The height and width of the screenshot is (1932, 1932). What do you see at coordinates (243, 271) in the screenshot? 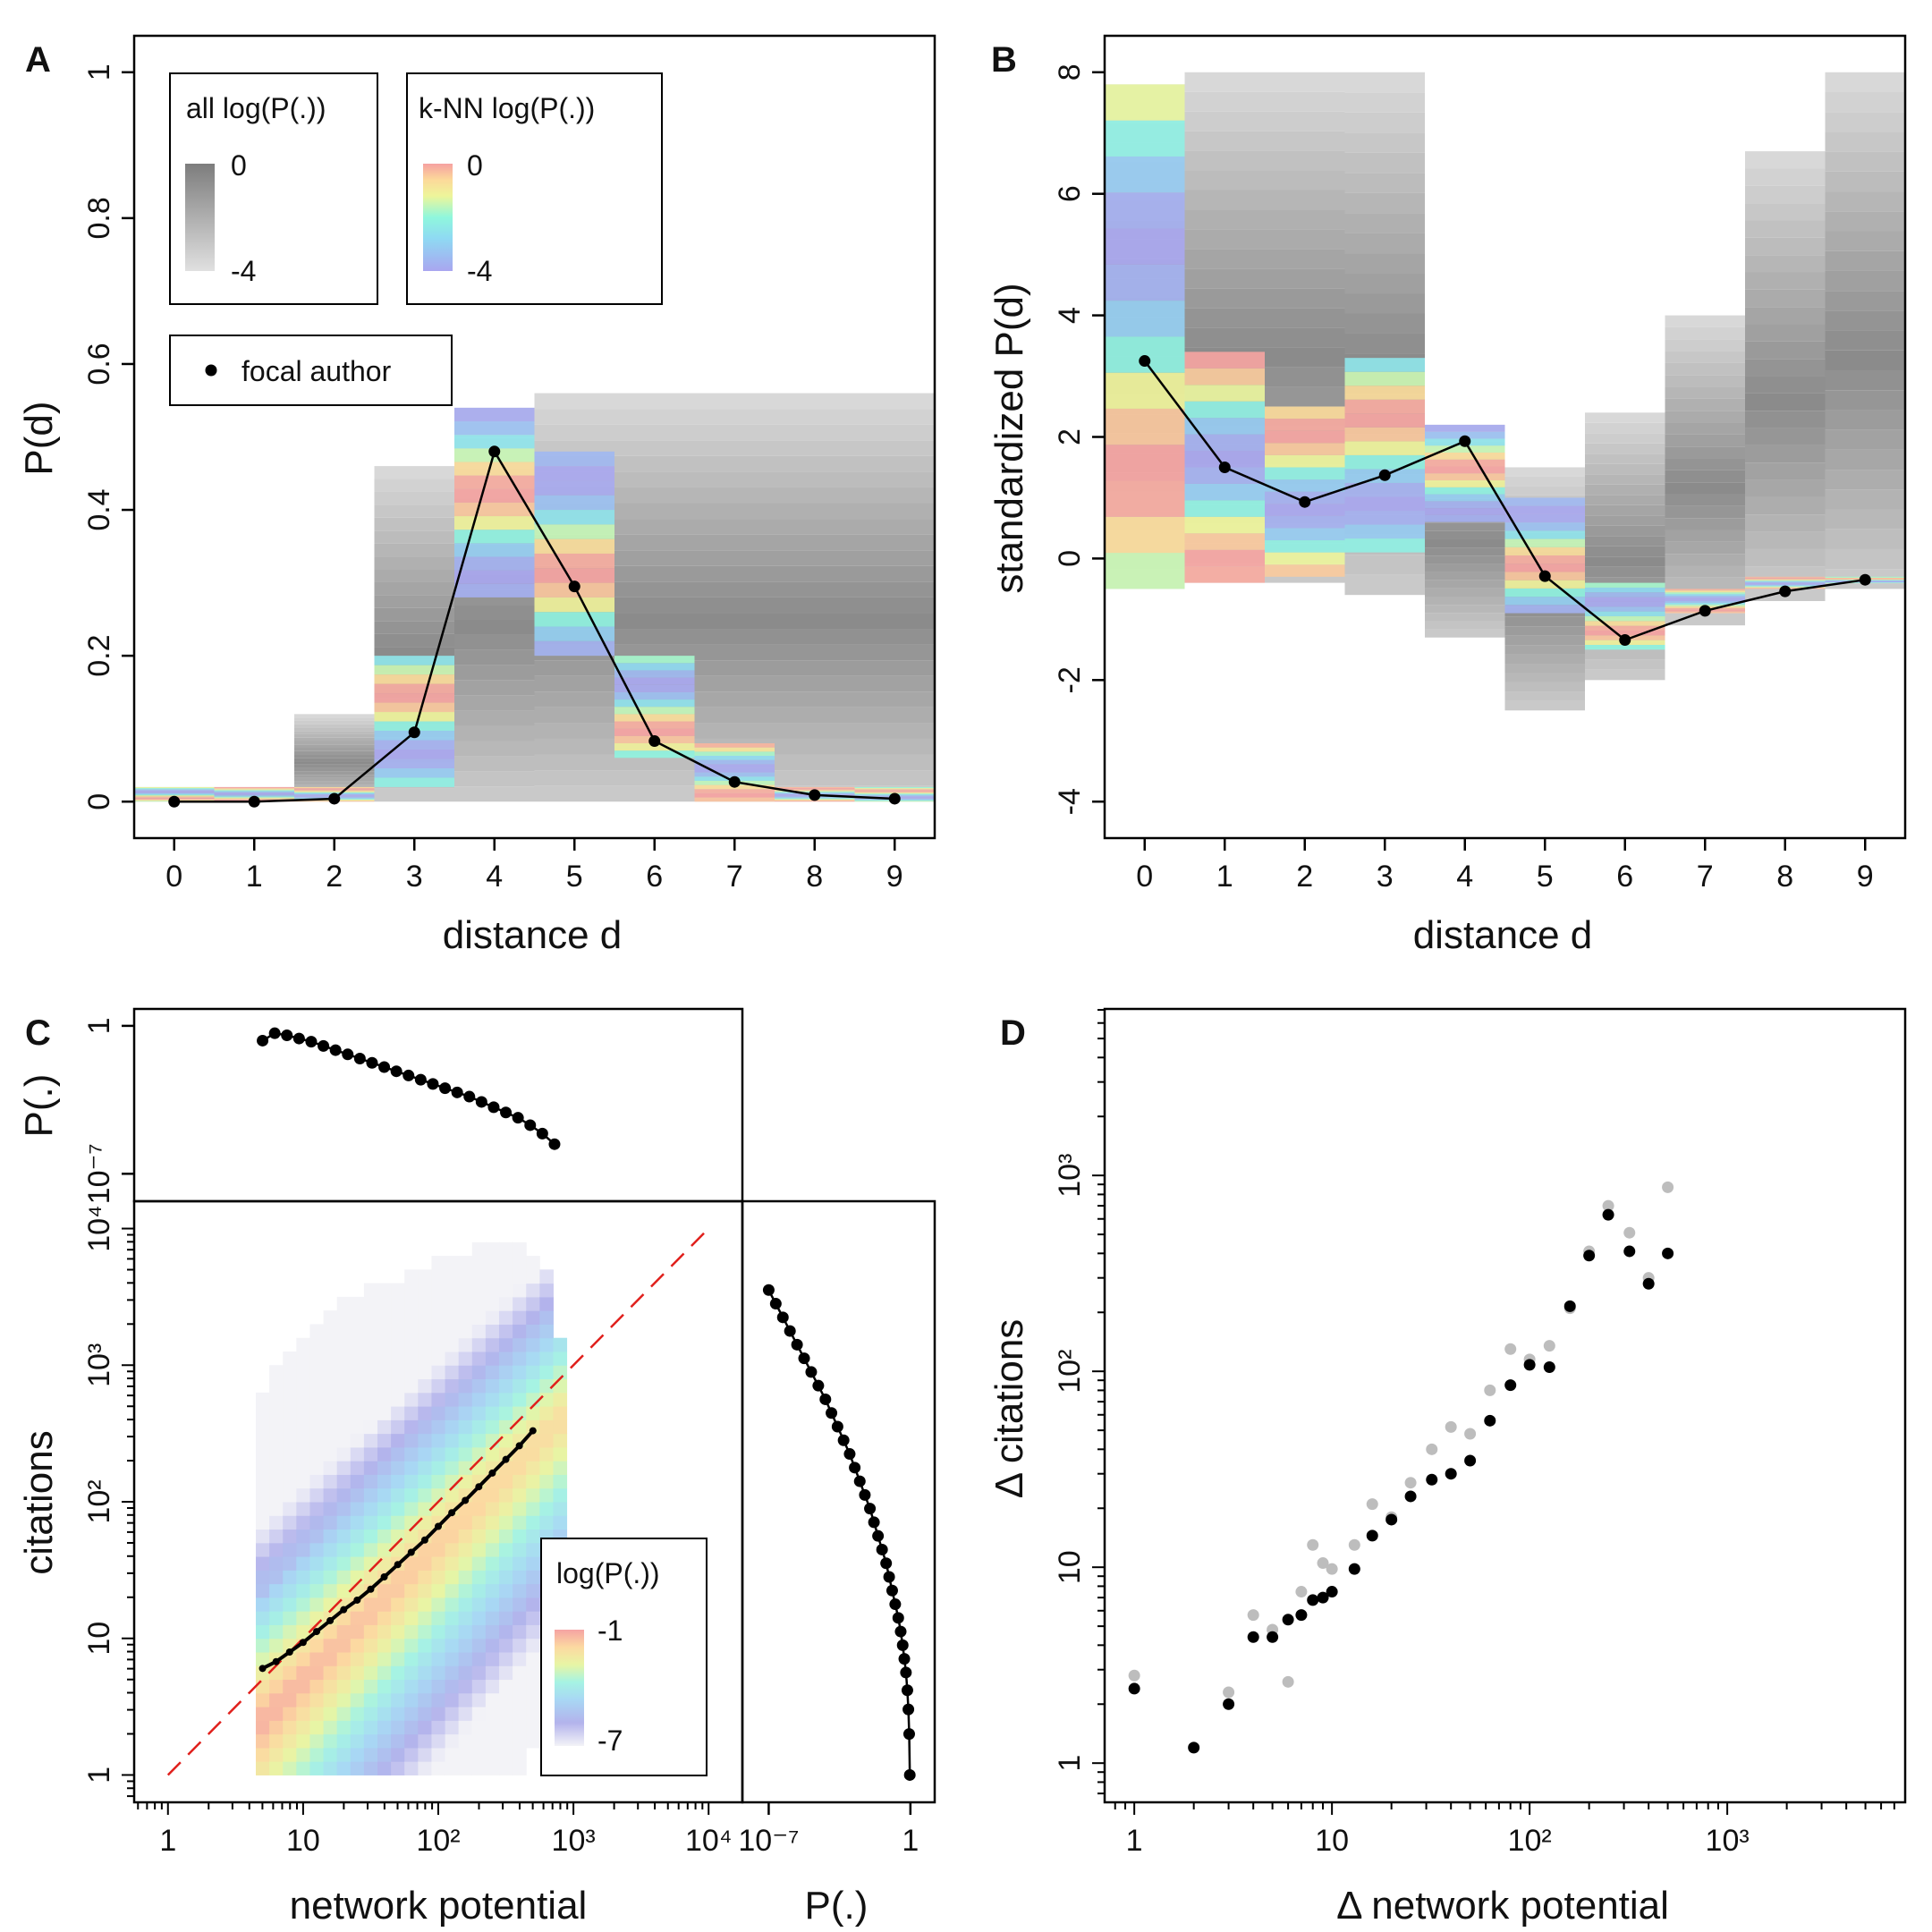
I see `legend-all-min: -4` at bounding box center [243, 271].